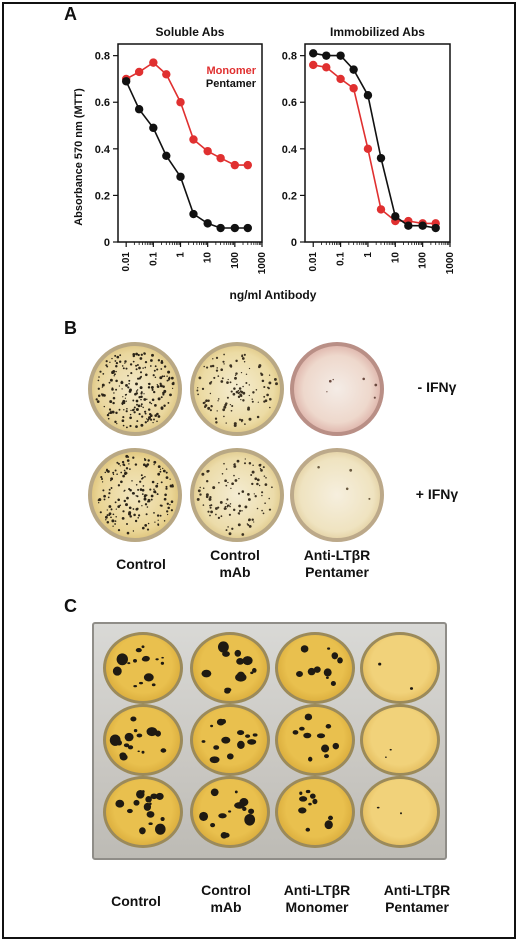 This screenshot has width=520, height=943. Describe the element at coordinates (190, 32) in the screenshot. I see `chart-1-title: Soluble Abs` at that location.